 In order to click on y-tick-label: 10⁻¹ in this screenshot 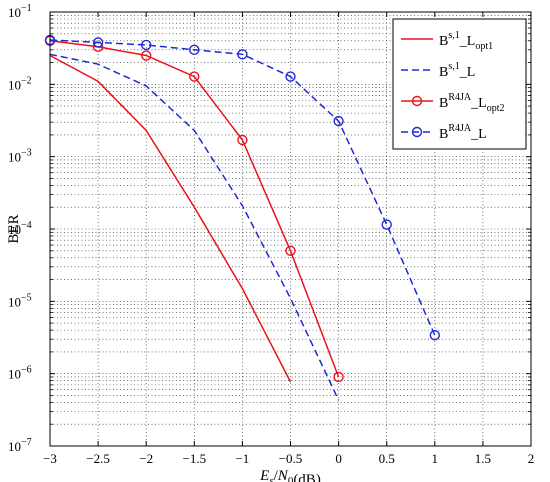, I will do `click(20, 11)`.